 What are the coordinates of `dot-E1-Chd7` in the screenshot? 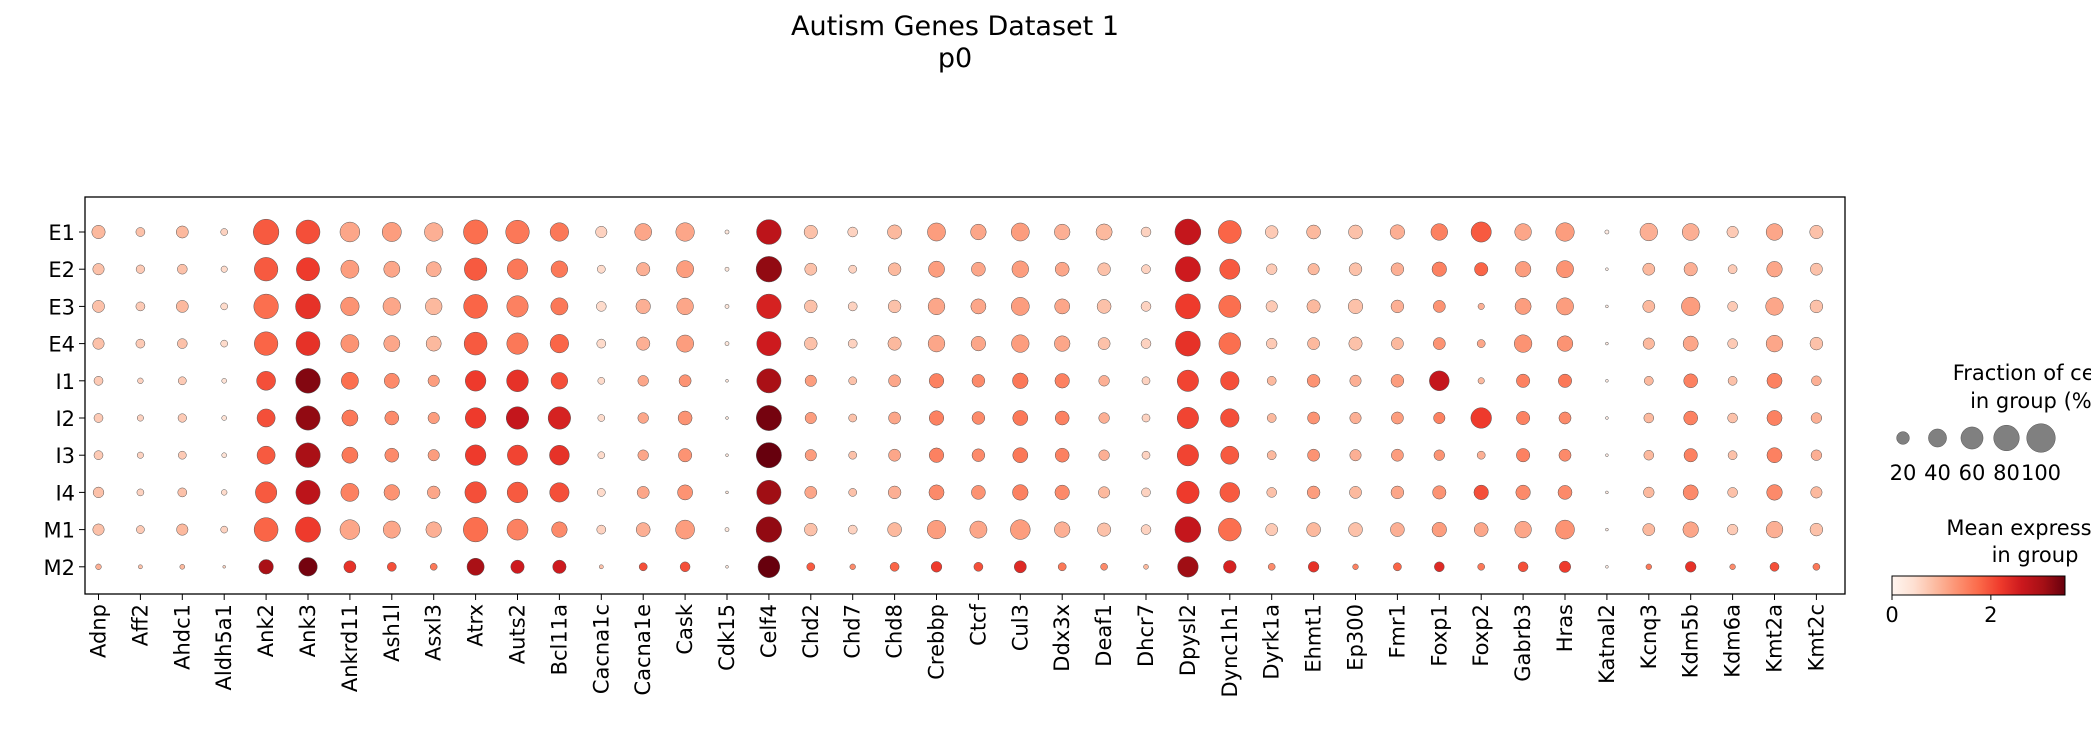 It's located at (852, 232).